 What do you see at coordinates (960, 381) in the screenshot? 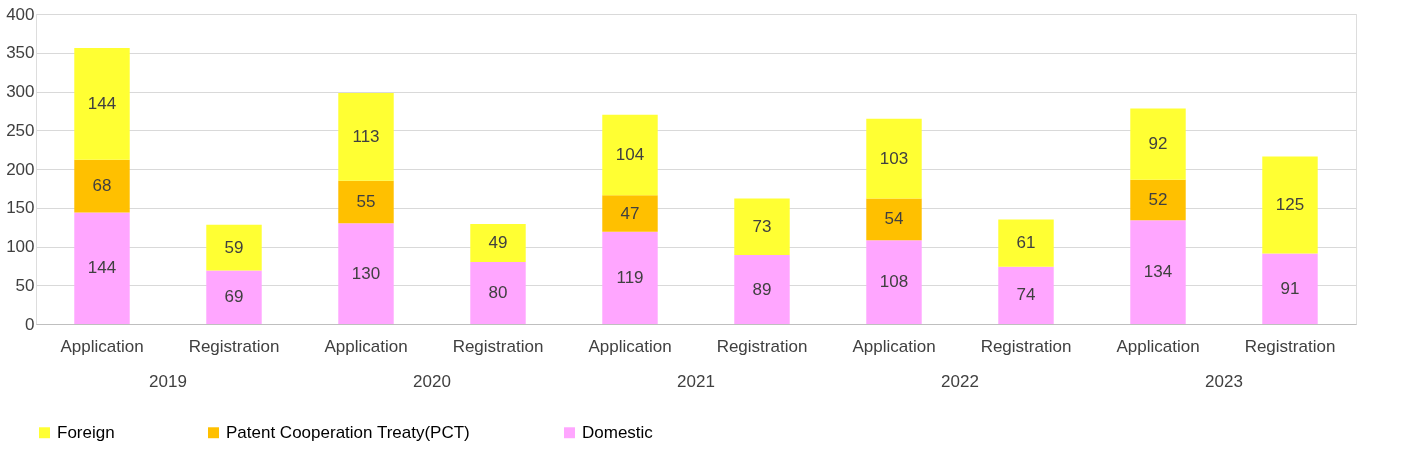
I see `text: 2022` at bounding box center [960, 381].